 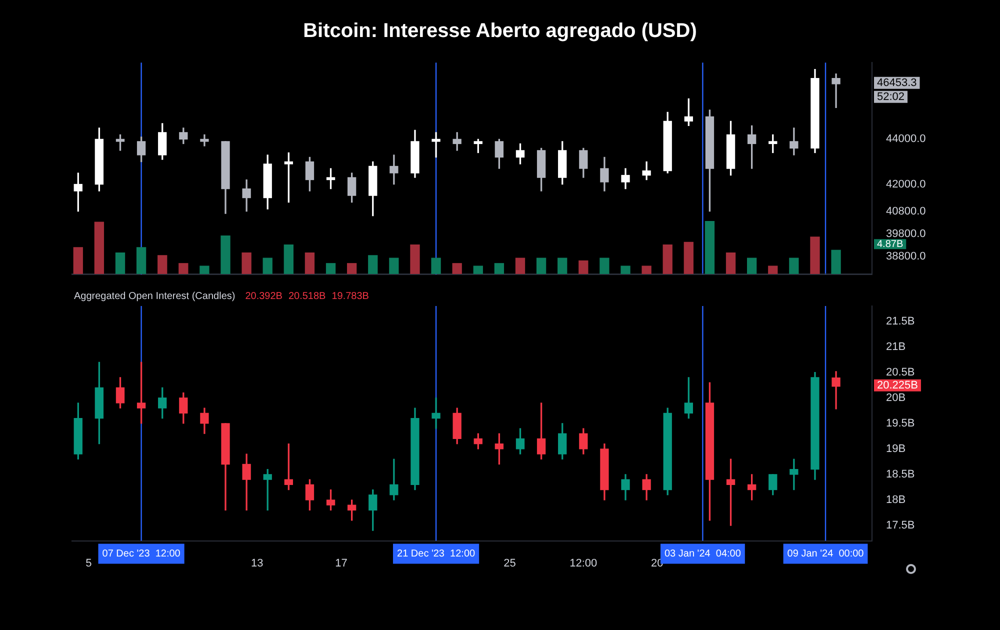 What do you see at coordinates (436, 554) in the screenshot?
I see `ref-line-label: 21 Dec '23 12:00` at bounding box center [436, 554].